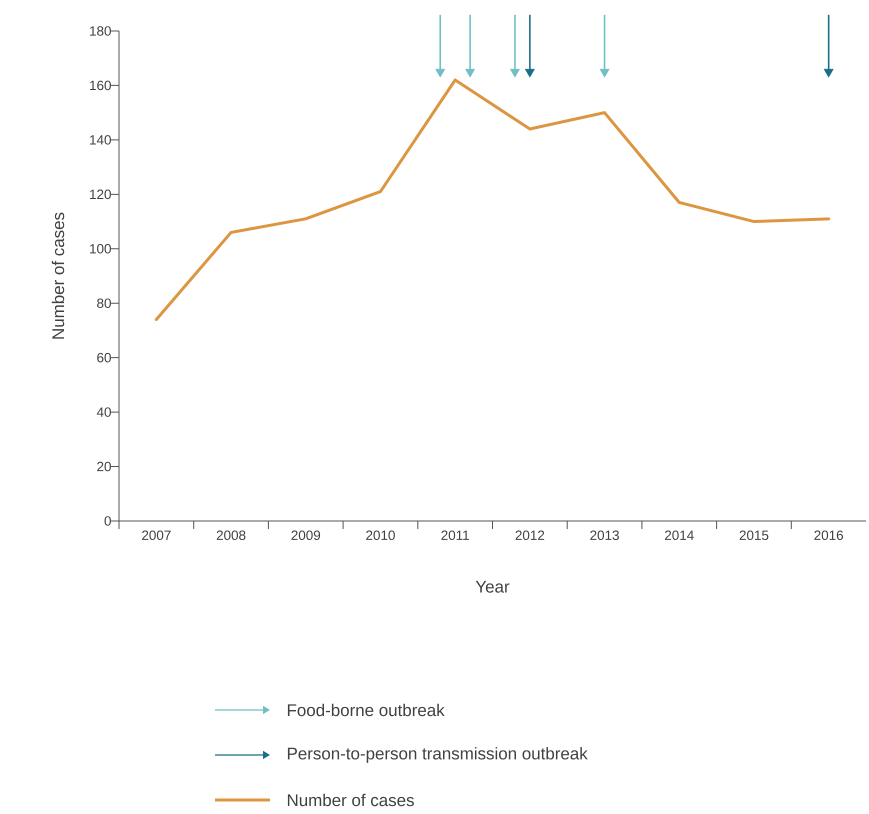  I want to click on y-tick-label: 80, so click(104, 303).